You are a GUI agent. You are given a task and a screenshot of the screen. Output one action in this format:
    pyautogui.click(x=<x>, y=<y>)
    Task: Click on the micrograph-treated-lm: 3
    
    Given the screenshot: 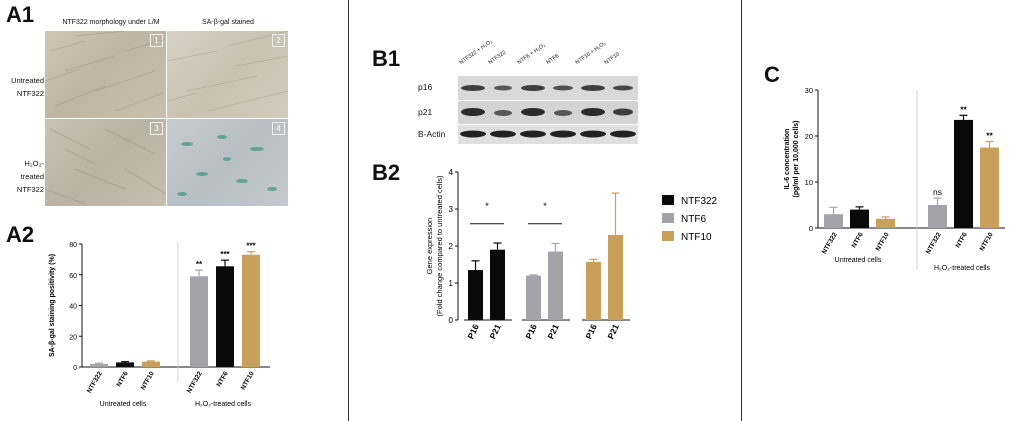 What is the action you would take?
    pyautogui.click(x=105, y=162)
    